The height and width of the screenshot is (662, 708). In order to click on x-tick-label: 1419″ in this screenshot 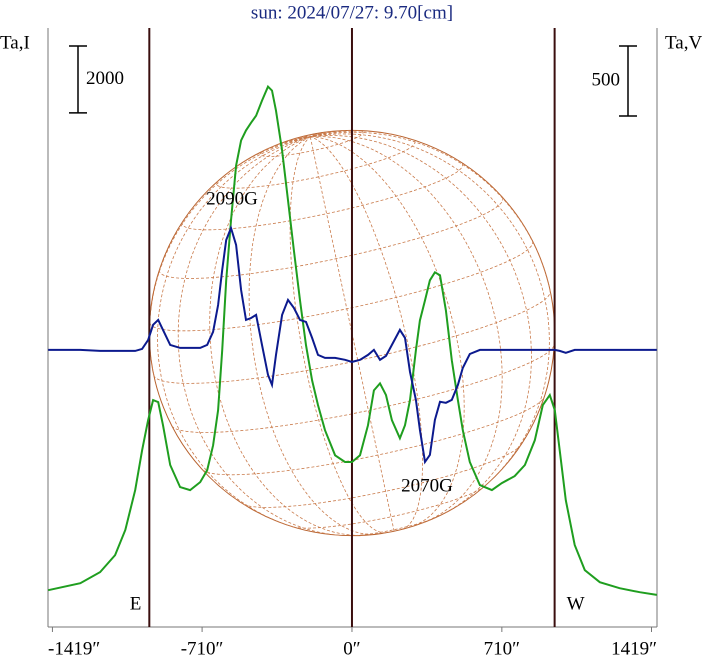, I will do `click(634, 648)`.